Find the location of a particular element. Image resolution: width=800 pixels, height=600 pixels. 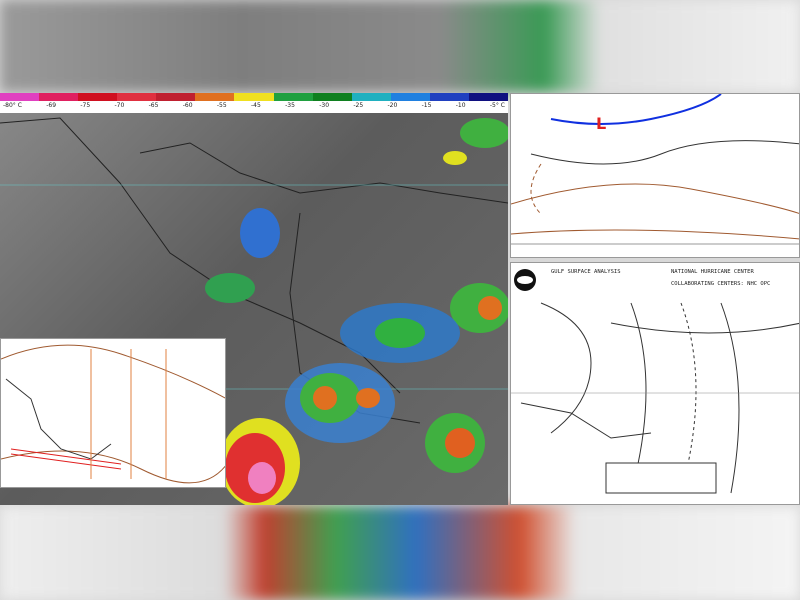

colorbar-label: -65 is located at coordinates (153, 105).